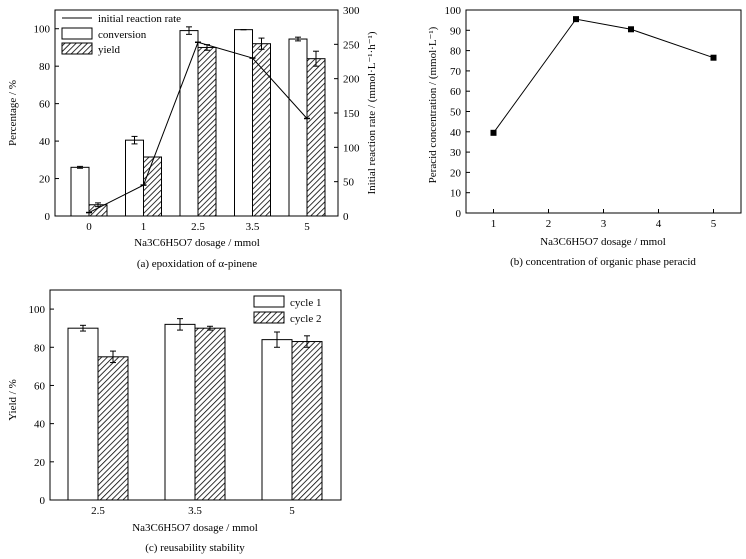 The width and height of the screenshot is (746, 559). What do you see at coordinates (269, 301) in the screenshot?
I see `legend-cycle1-swatch` at bounding box center [269, 301].